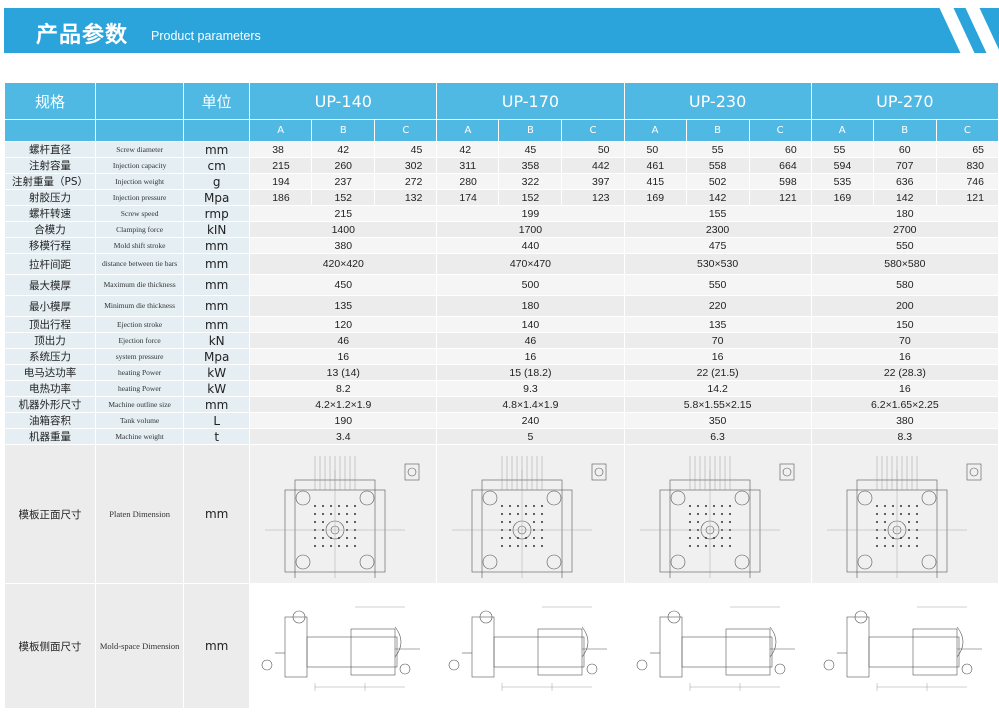  What do you see at coordinates (904, 372) in the screenshot?
I see `value-cell: 22 (28.3)` at bounding box center [904, 372].